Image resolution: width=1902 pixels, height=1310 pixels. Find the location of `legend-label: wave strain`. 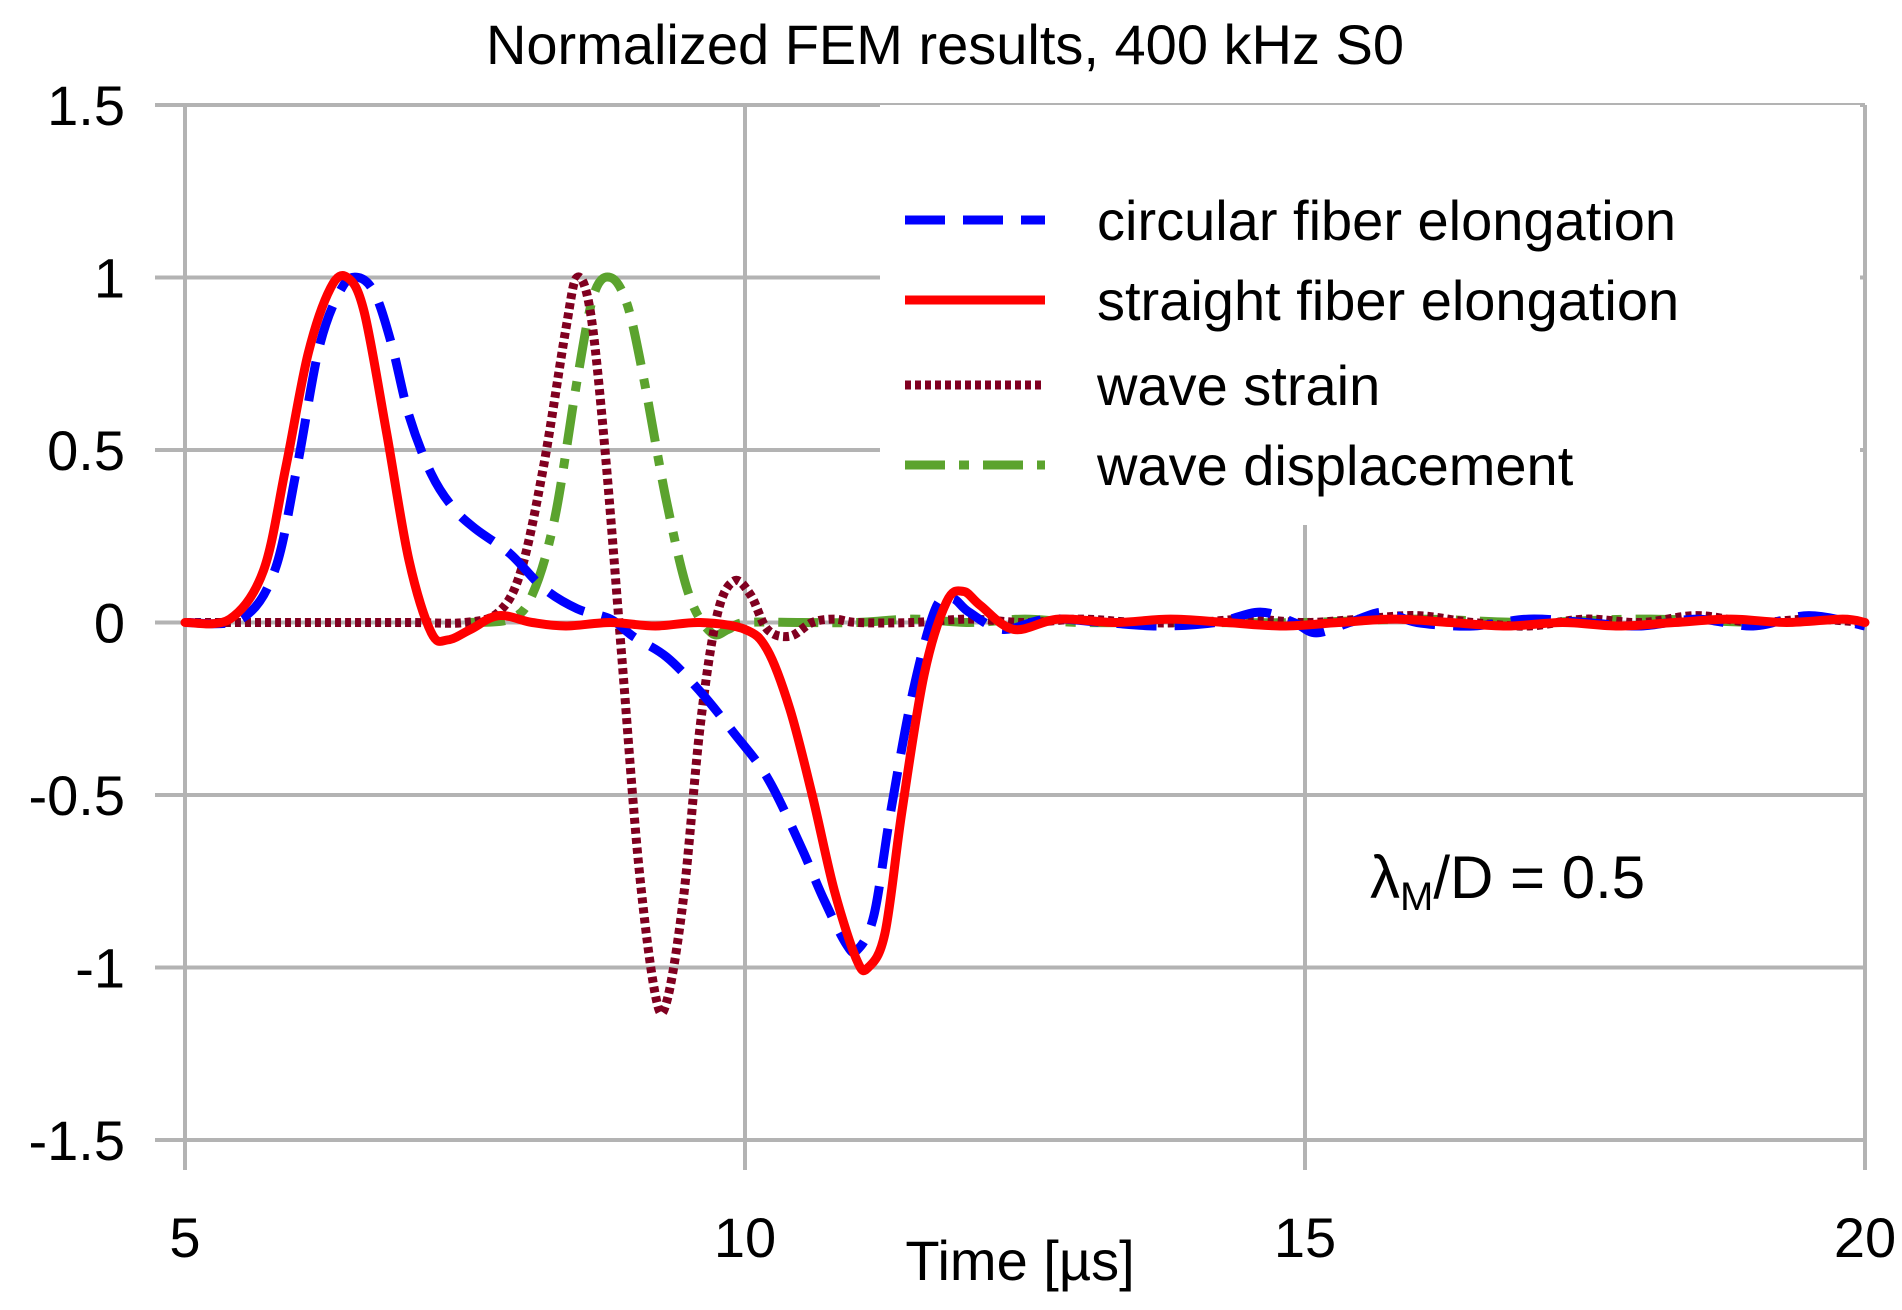

legend-label: wave strain is located at coordinates (1238, 385).